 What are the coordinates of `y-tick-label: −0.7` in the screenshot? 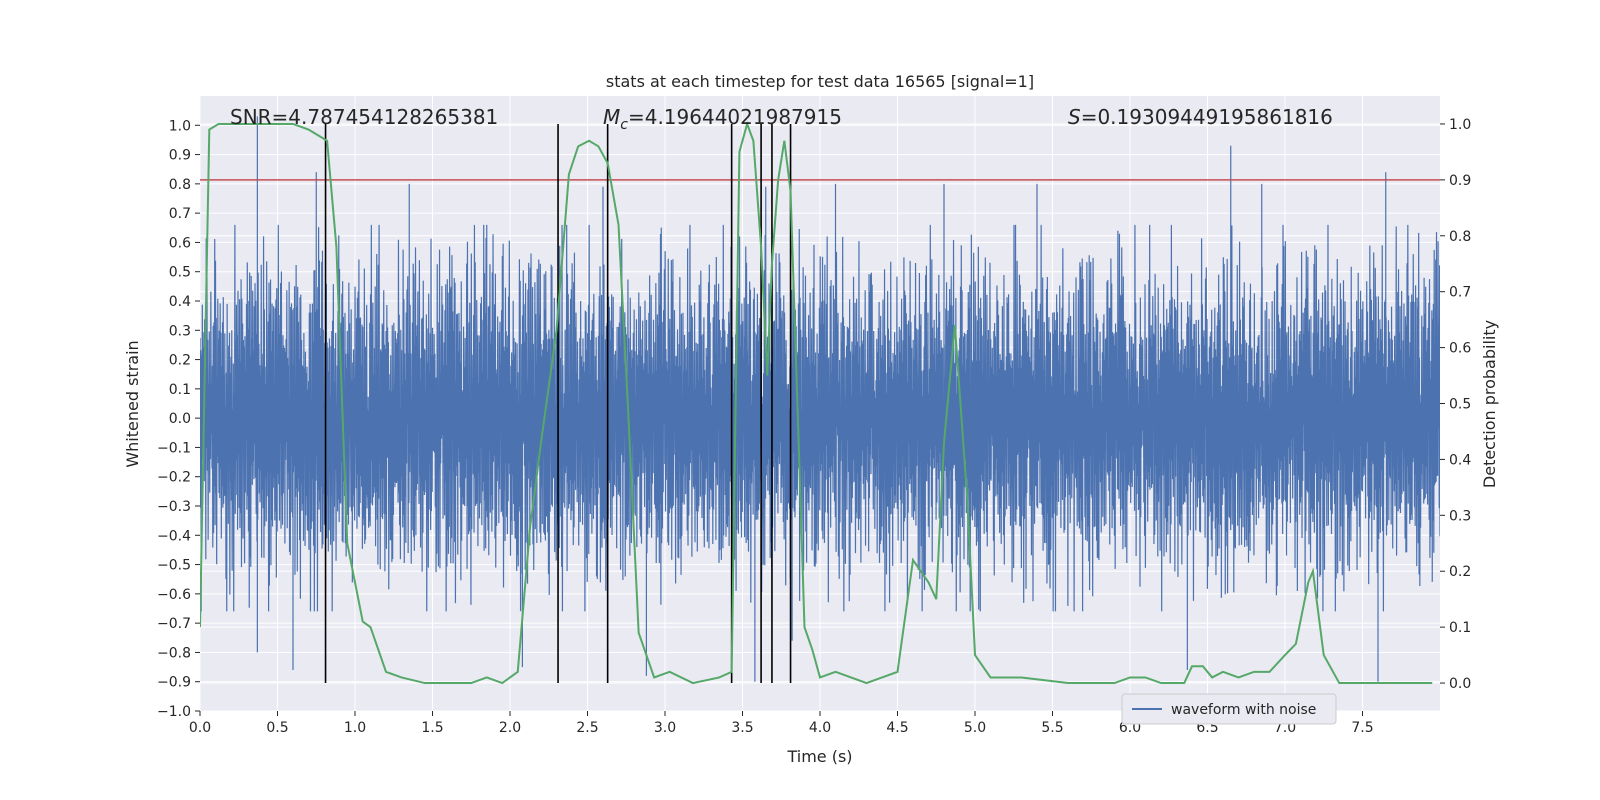 It's located at (174, 624).